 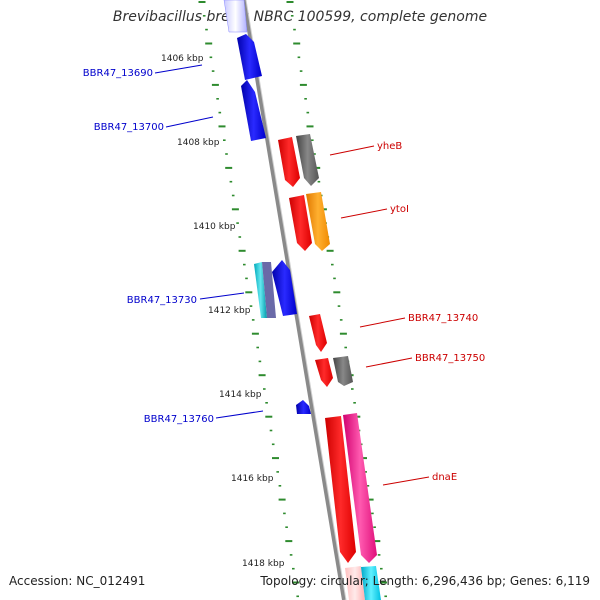 I want to click on gene-label: BBR47_13690, so click(x=118, y=73).